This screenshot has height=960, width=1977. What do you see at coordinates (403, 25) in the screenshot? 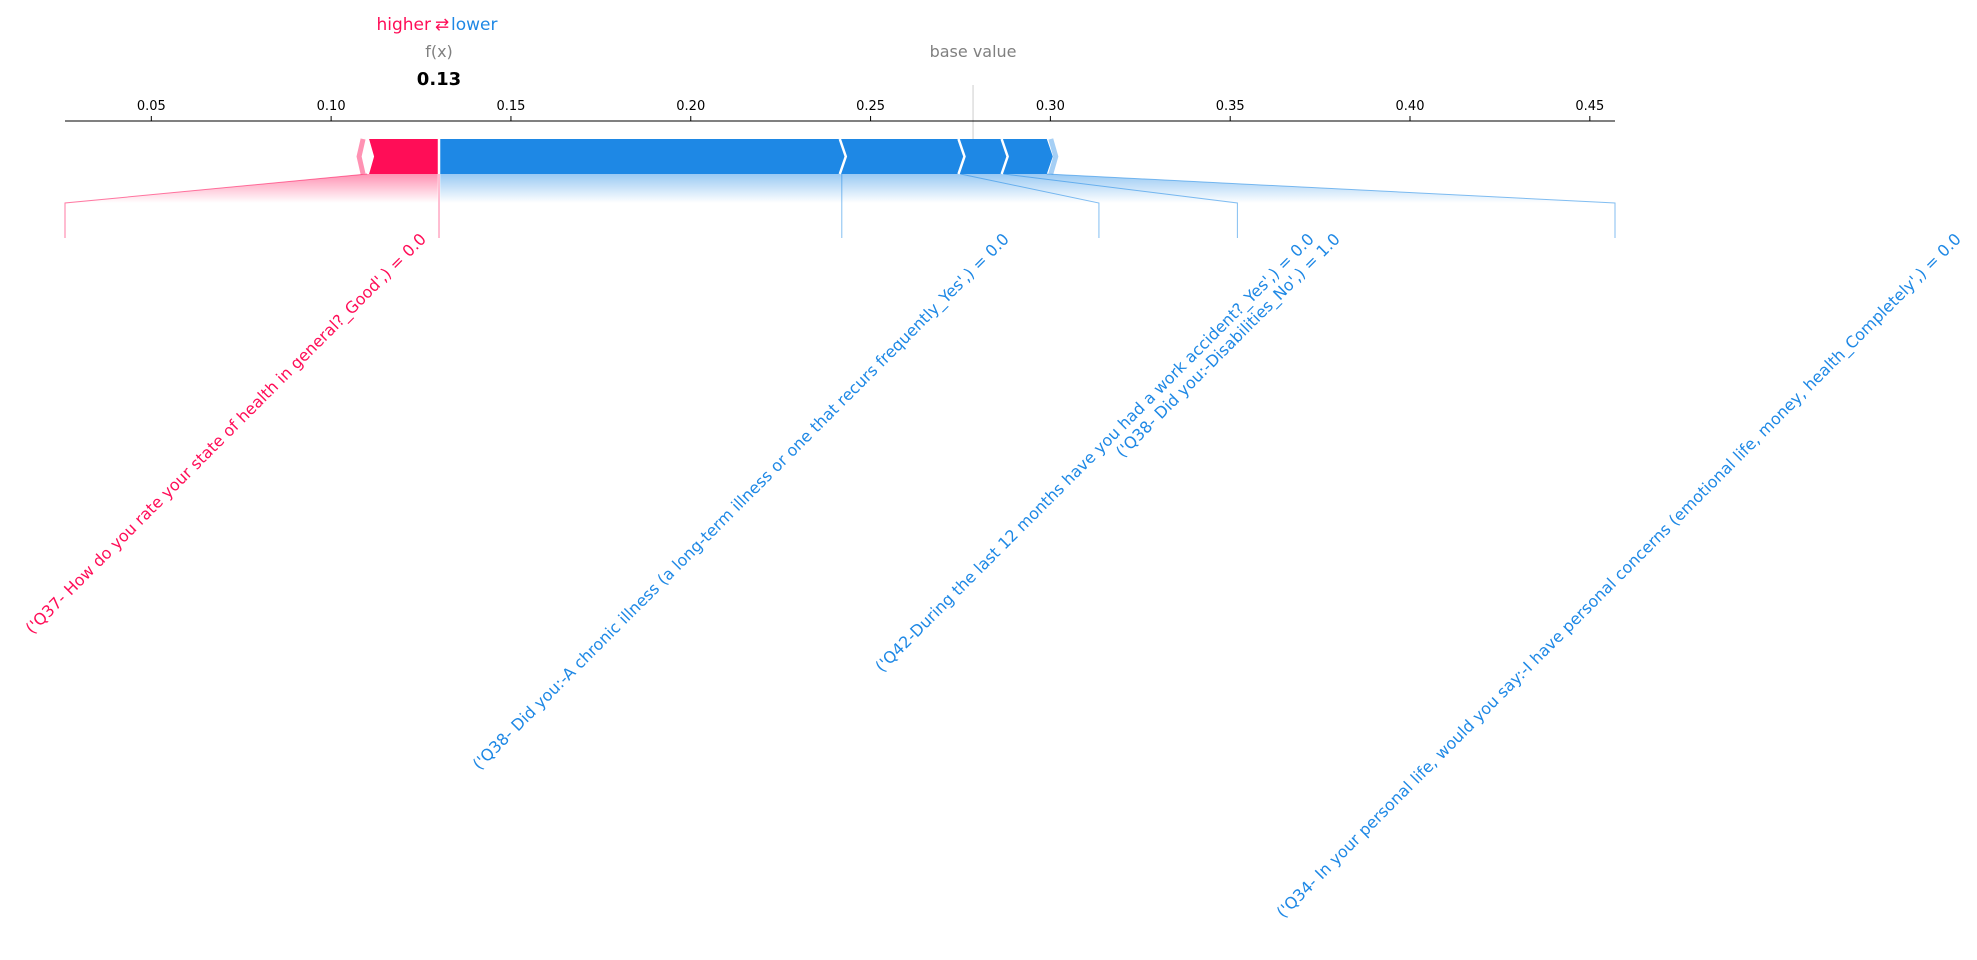
I see `legend-higher: higher` at bounding box center [403, 25].